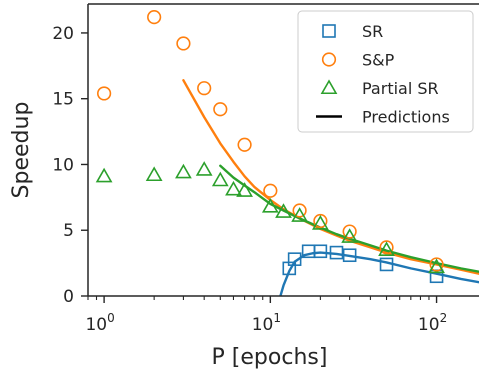  Describe the element at coordinates (68, 231) in the screenshot. I see `y-tick-label: 5` at that location.